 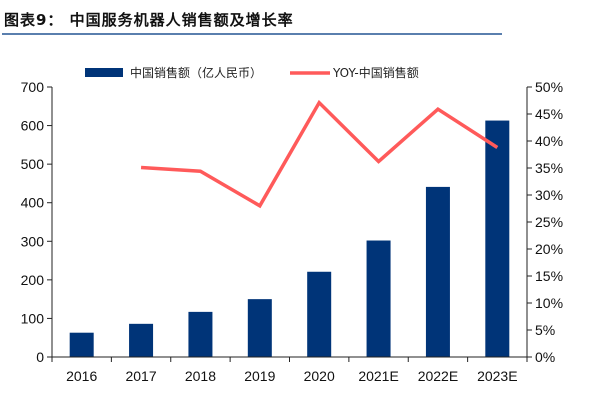 I want to click on legend-bar-label: 中国销售额（亿人民币）, so click(x=196, y=72).